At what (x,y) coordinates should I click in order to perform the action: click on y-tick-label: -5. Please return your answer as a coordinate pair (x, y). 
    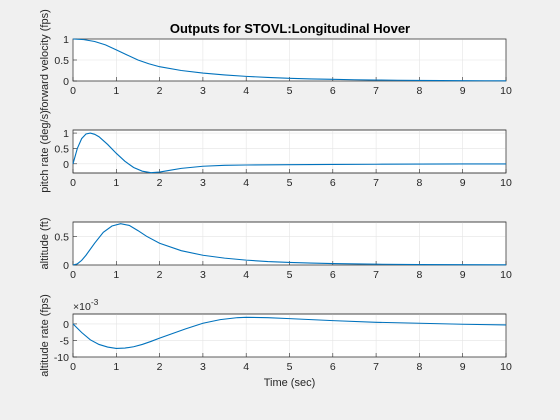
    Looking at the image, I should click on (64, 341).